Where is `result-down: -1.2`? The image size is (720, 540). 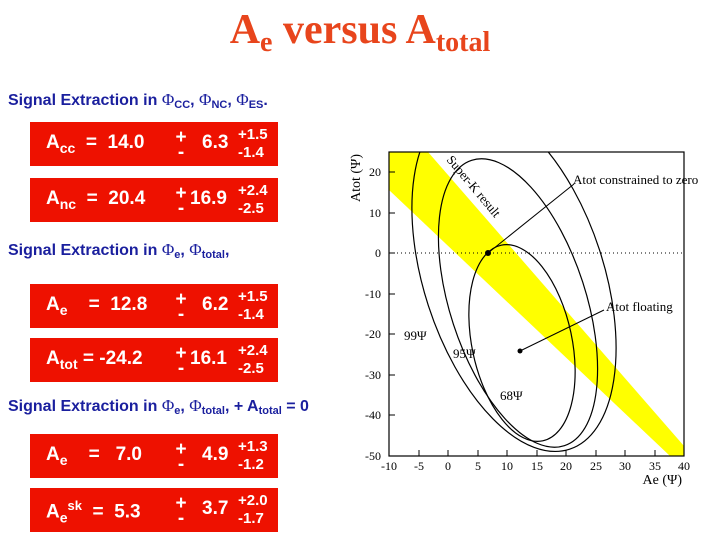 result-down: -1.2 is located at coordinates (251, 464).